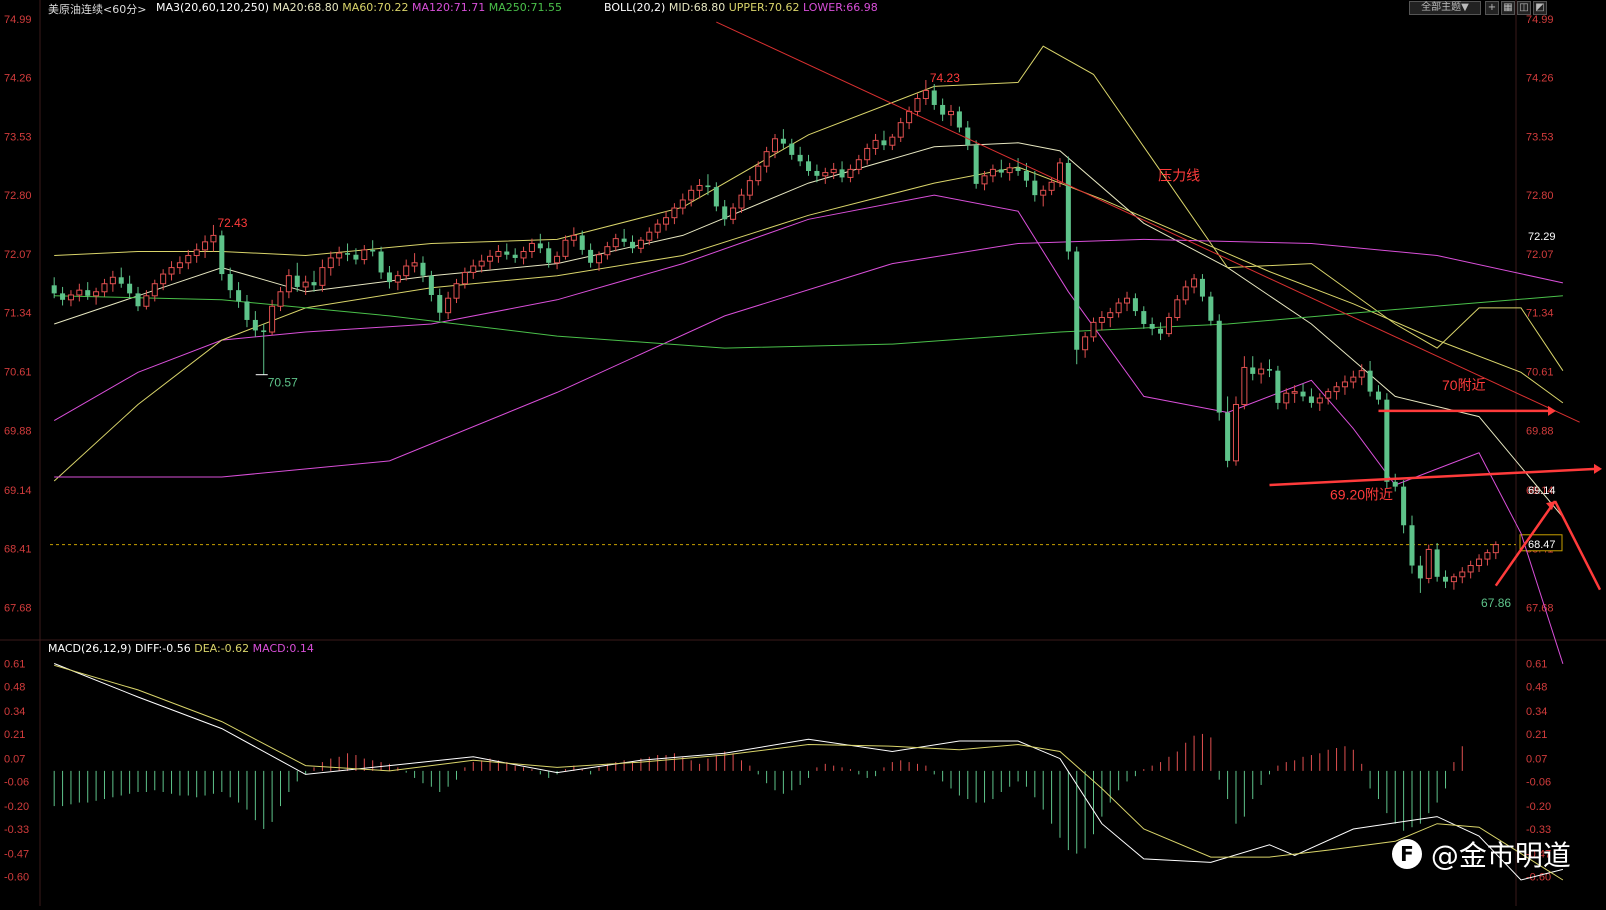 The width and height of the screenshot is (1606, 910). What do you see at coordinates (1540, 8) in the screenshot?
I see `close-panel-icon: ◩` at bounding box center [1540, 8].